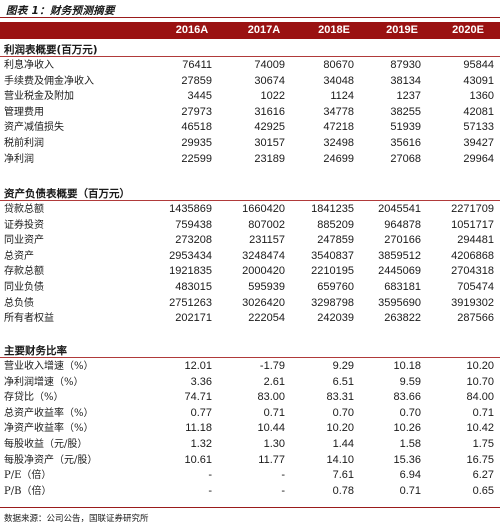  Describe the element at coordinates (250, 81) in the screenshot. I see `table-row: 手续费及佣金净收入 27859 30674 34048 38134 43091` at that location.